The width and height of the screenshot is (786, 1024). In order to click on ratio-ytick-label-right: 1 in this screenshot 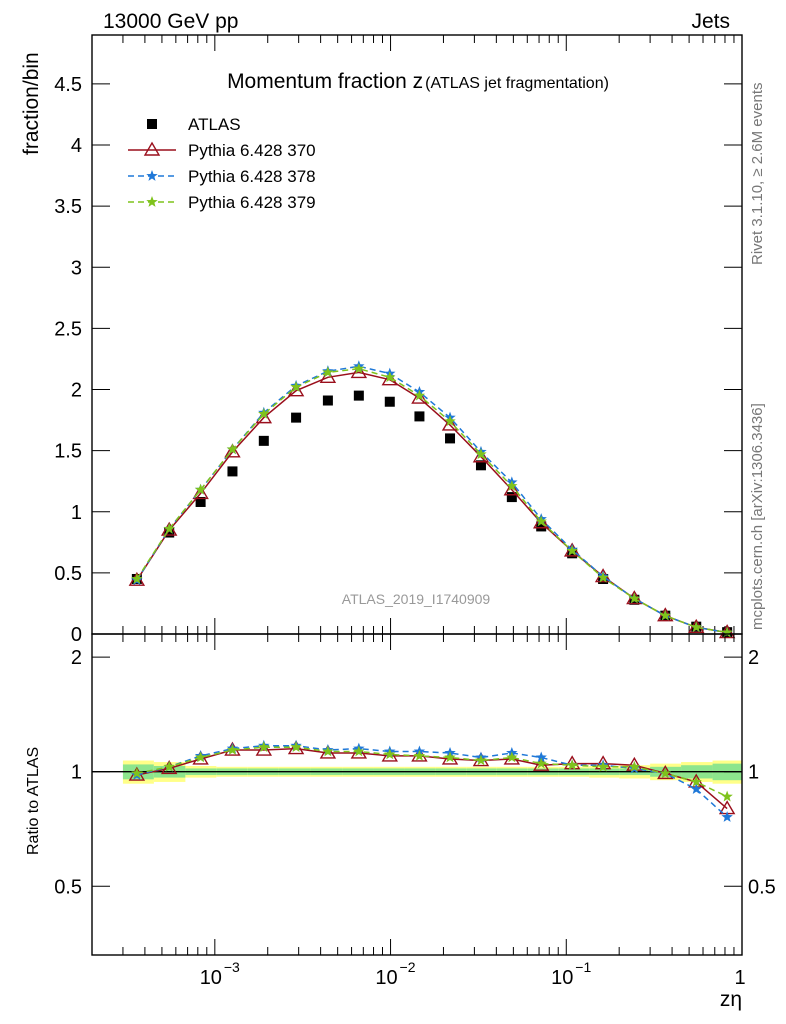, I will do `click(753, 773)`.